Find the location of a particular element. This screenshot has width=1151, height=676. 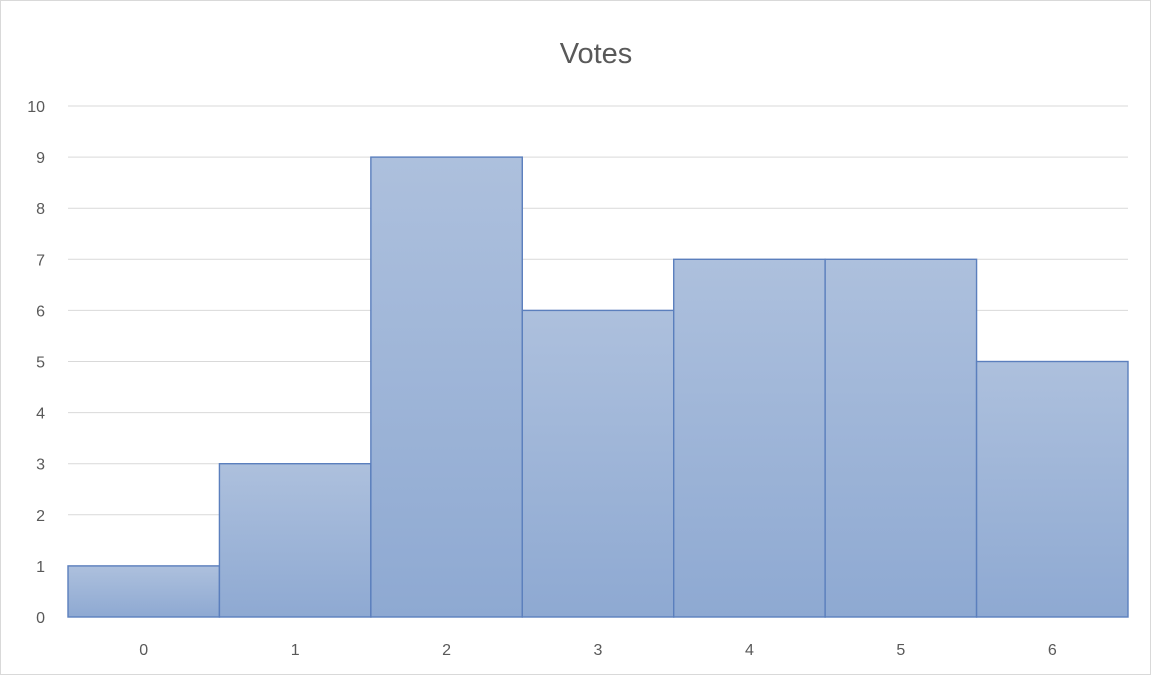

x-tick-label-6: 6 is located at coordinates (1052, 650).